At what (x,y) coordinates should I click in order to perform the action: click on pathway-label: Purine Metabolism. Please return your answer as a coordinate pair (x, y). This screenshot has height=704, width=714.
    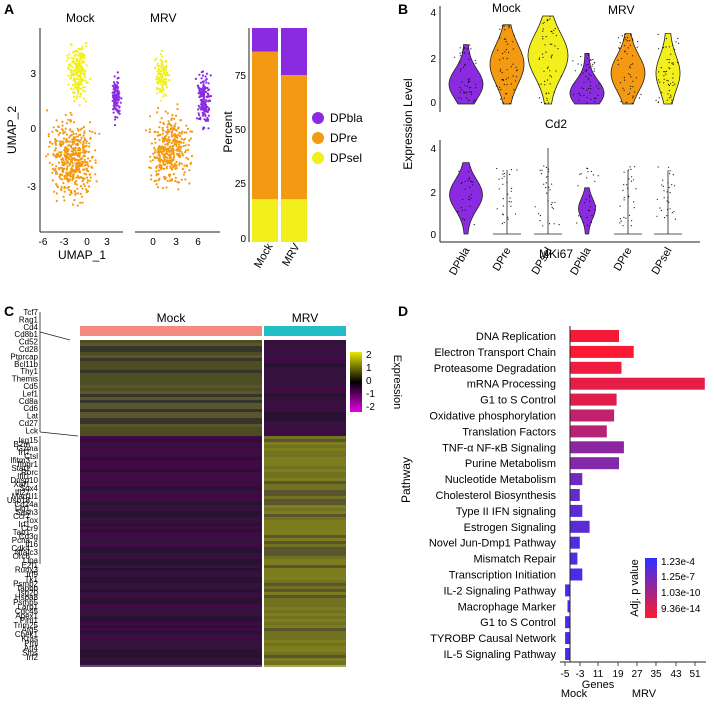
    Looking at the image, I should click on (510, 464).